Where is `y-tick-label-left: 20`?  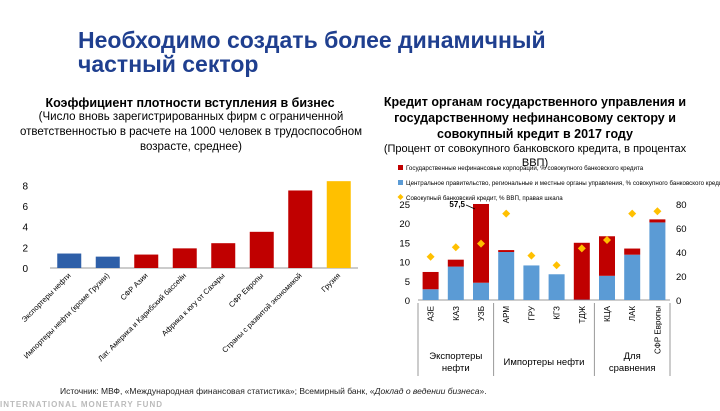 y-tick-label-left: 20 is located at coordinates (404, 224).